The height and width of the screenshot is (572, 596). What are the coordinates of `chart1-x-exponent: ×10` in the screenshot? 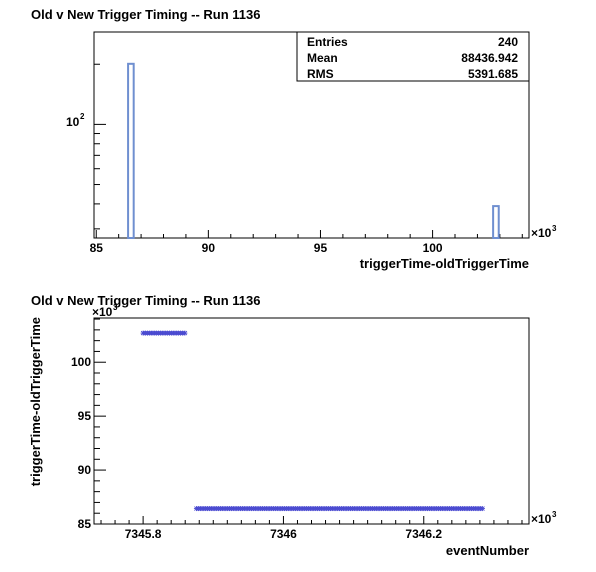 It's located at (541, 233).